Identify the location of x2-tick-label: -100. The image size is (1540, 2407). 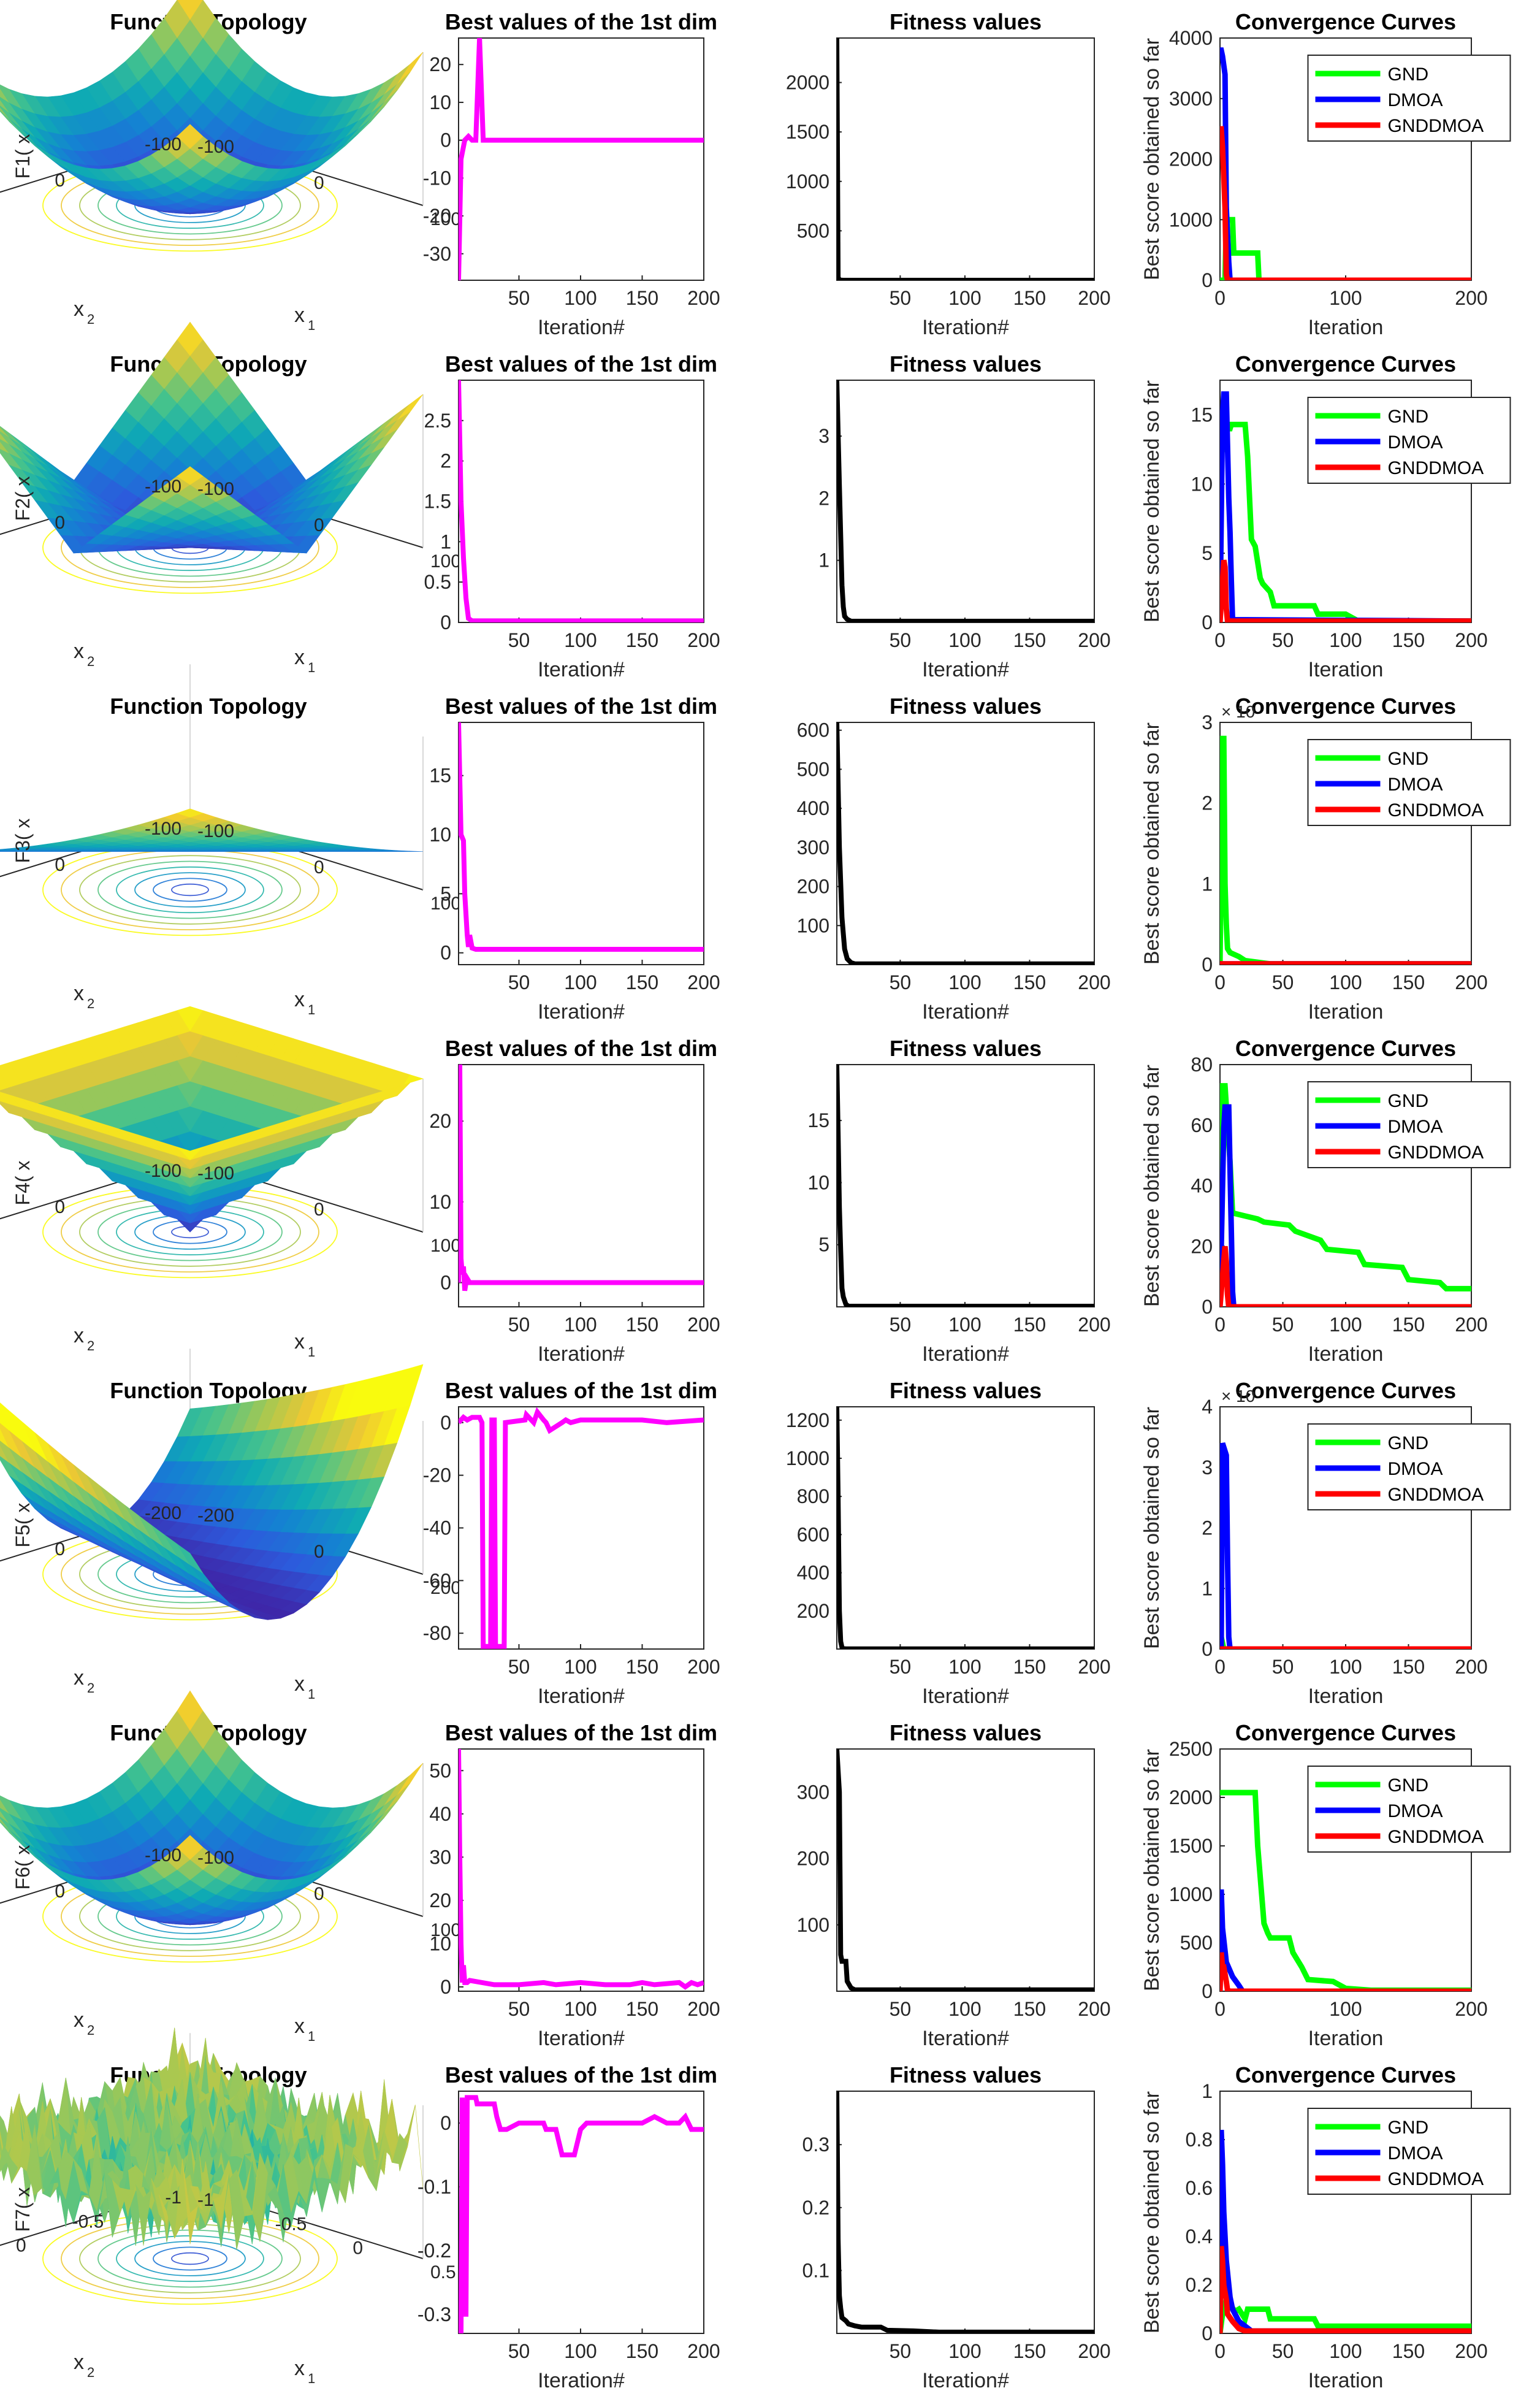
(163, 486).